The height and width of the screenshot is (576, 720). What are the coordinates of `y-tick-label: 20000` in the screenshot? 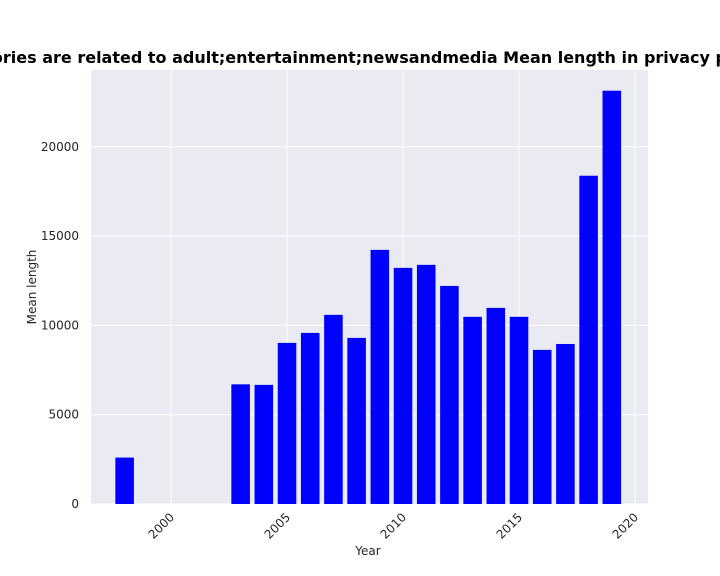 It's located at (60, 147).